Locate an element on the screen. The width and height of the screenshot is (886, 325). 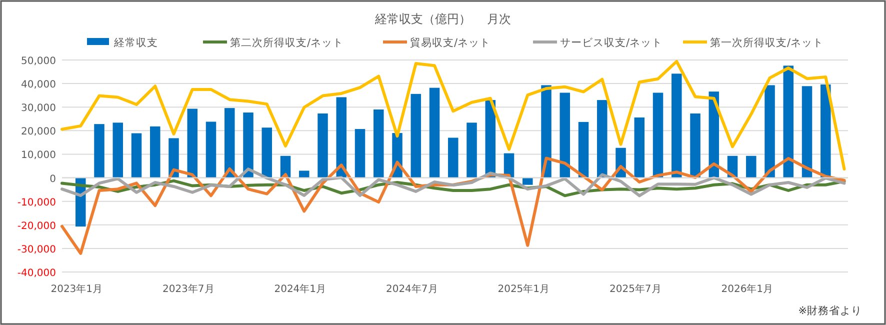
ytick: 50,000 is located at coordinates (38, 61).